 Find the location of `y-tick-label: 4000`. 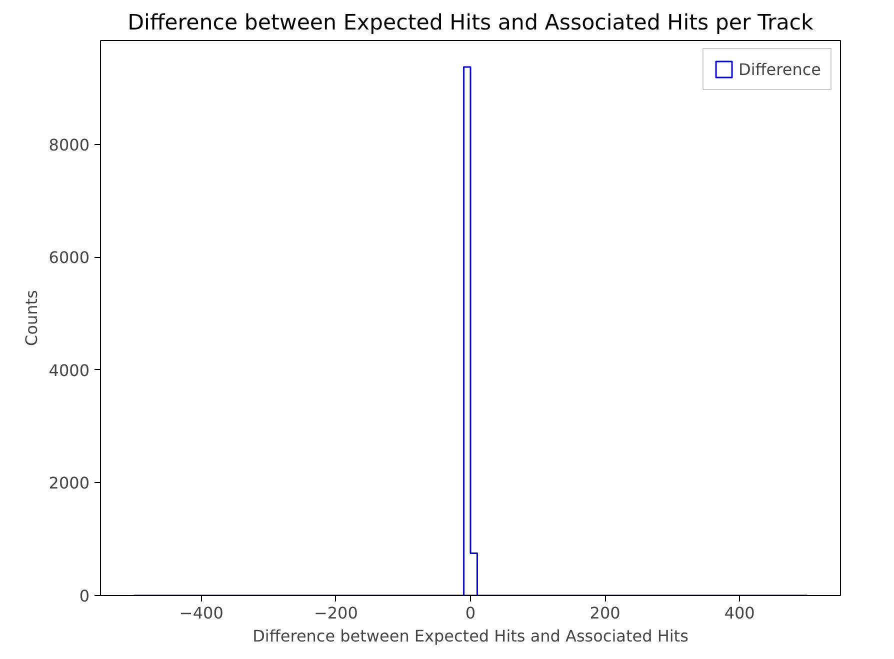

y-tick-label: 4000 is located at coordinates (69, 370).